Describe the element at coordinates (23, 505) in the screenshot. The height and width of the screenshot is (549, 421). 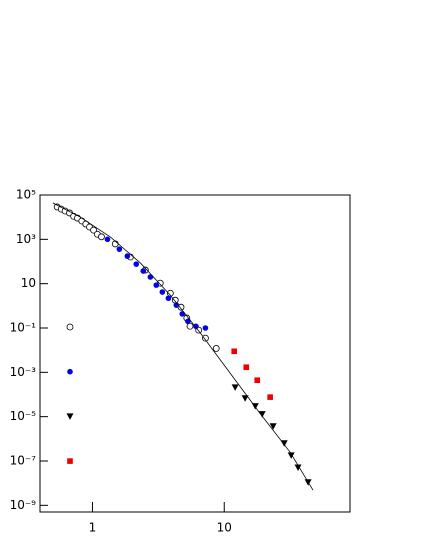
I see `y-tick-label: 10⁻⁹` at that location.